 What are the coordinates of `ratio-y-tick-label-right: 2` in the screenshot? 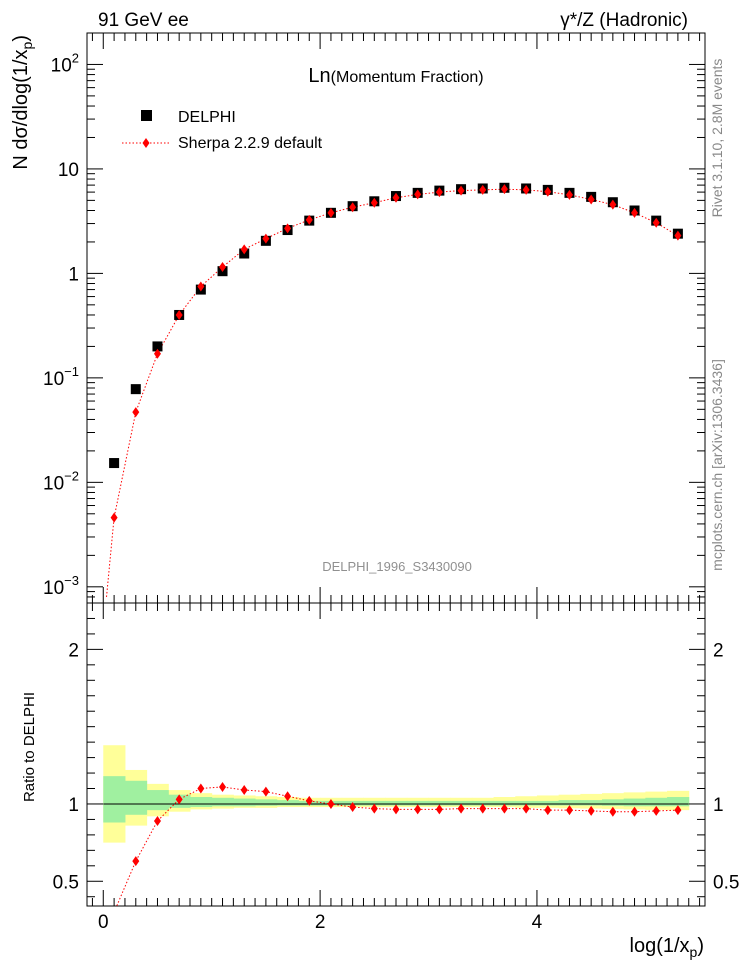 It's located at (718, 650).